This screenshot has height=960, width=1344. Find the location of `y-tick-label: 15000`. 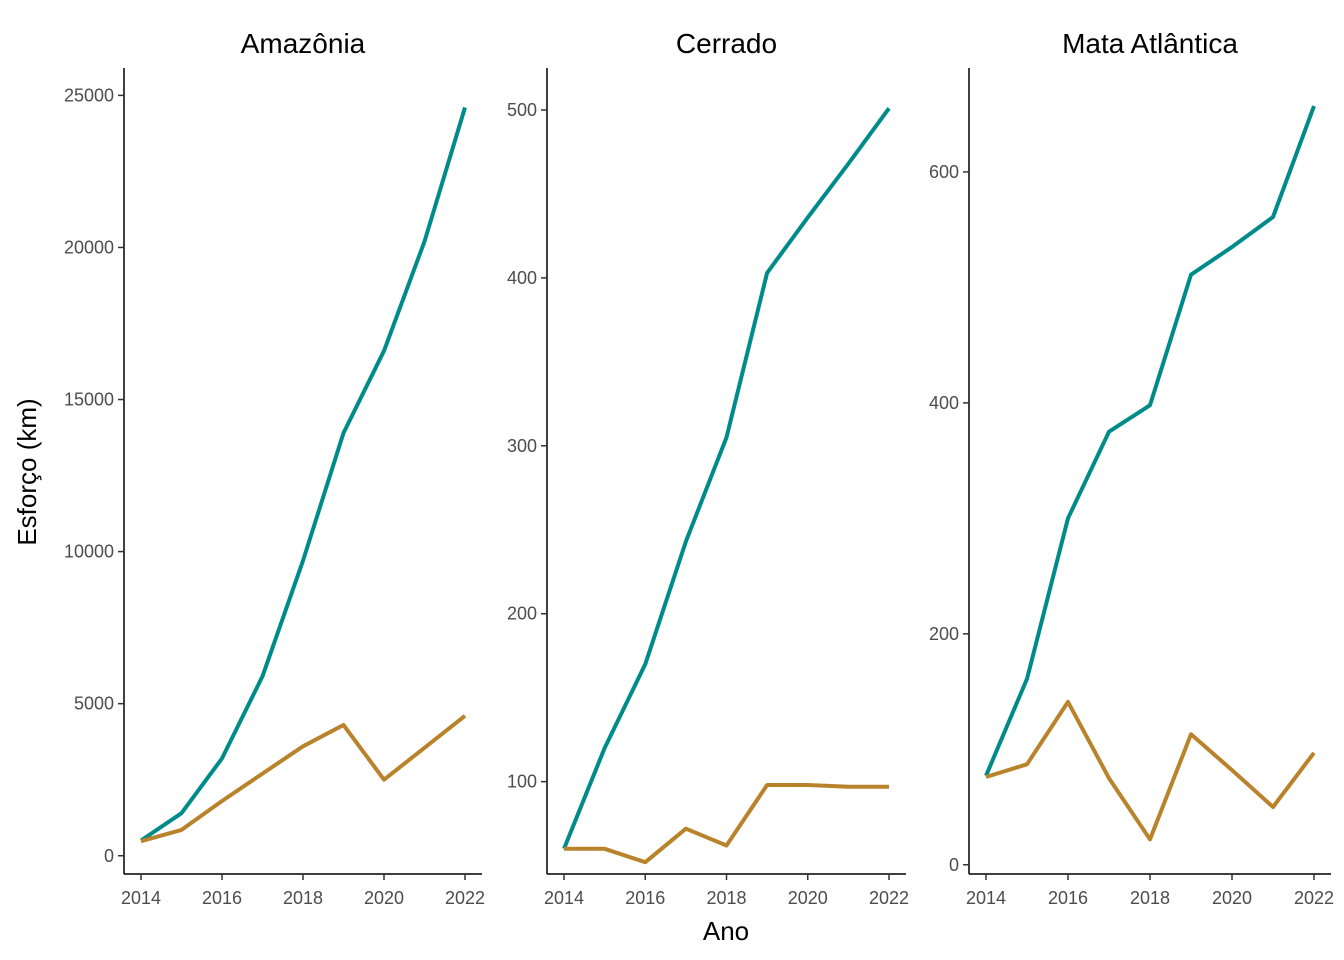

y-tick-label: 15000 is located at coordinates (89, 400).